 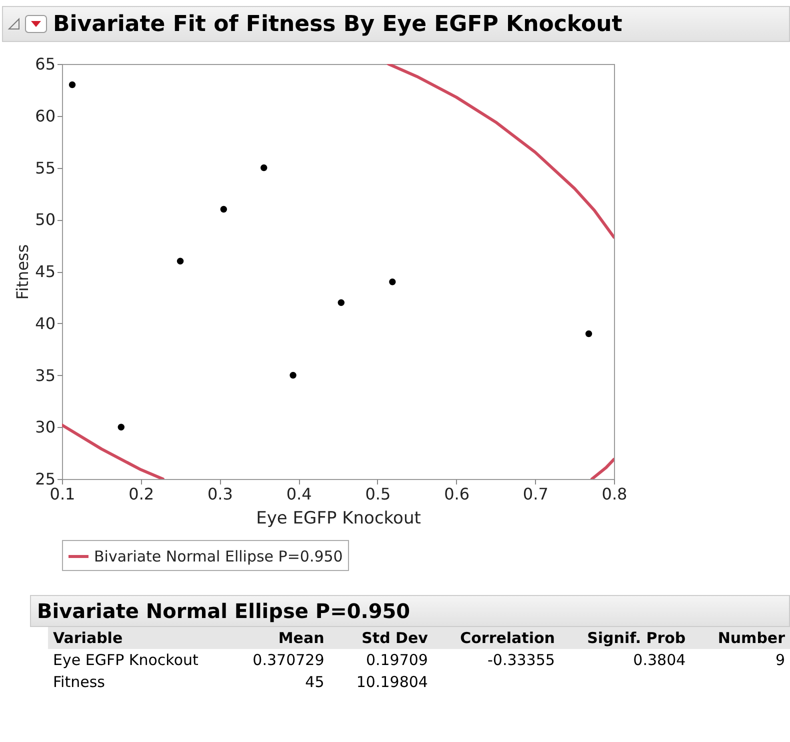 What do you see at coordinates (289, 660) in the screenshot?
I see `text: 0.370729` at bounding box center [289, 660].